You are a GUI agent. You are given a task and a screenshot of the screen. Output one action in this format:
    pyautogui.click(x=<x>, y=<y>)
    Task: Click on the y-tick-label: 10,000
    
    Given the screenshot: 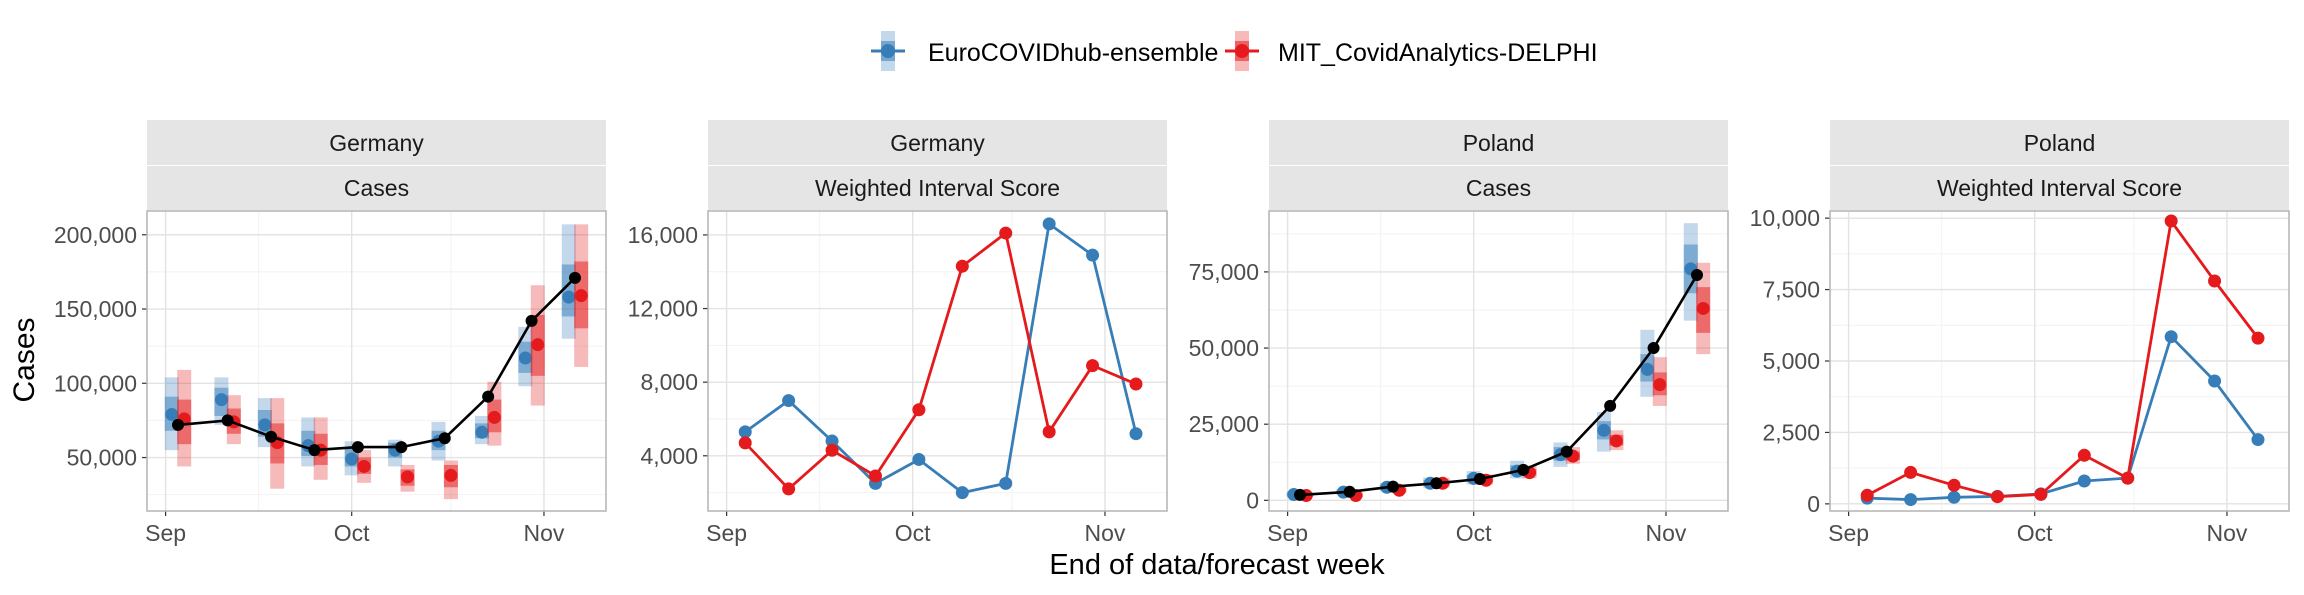 What is the action you would take?
    pyautogui.click(x=1785, y=218)
    